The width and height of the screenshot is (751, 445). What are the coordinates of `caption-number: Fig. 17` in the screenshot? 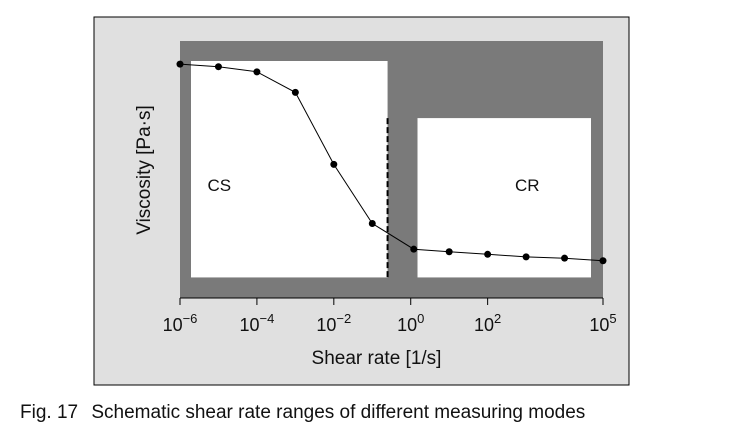 It's located at (49, 412).